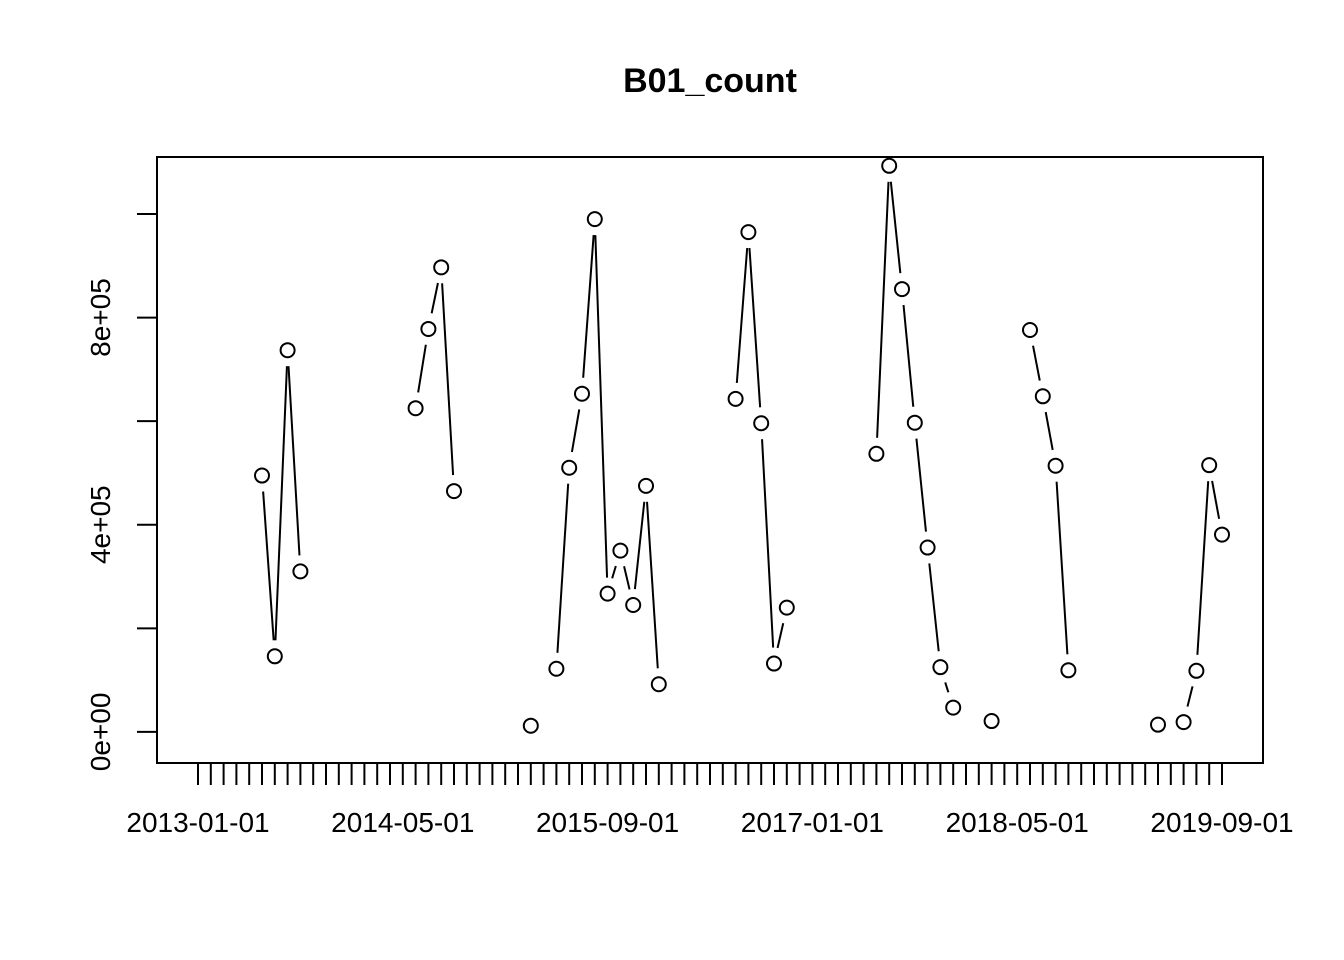 The height and width of the screenshot is (960, 1344). What do you see at coordinates (1017, 822) in the screenshot?
I see `x-tick-label: 2018-05-01` at bounding box center [1017, 822].